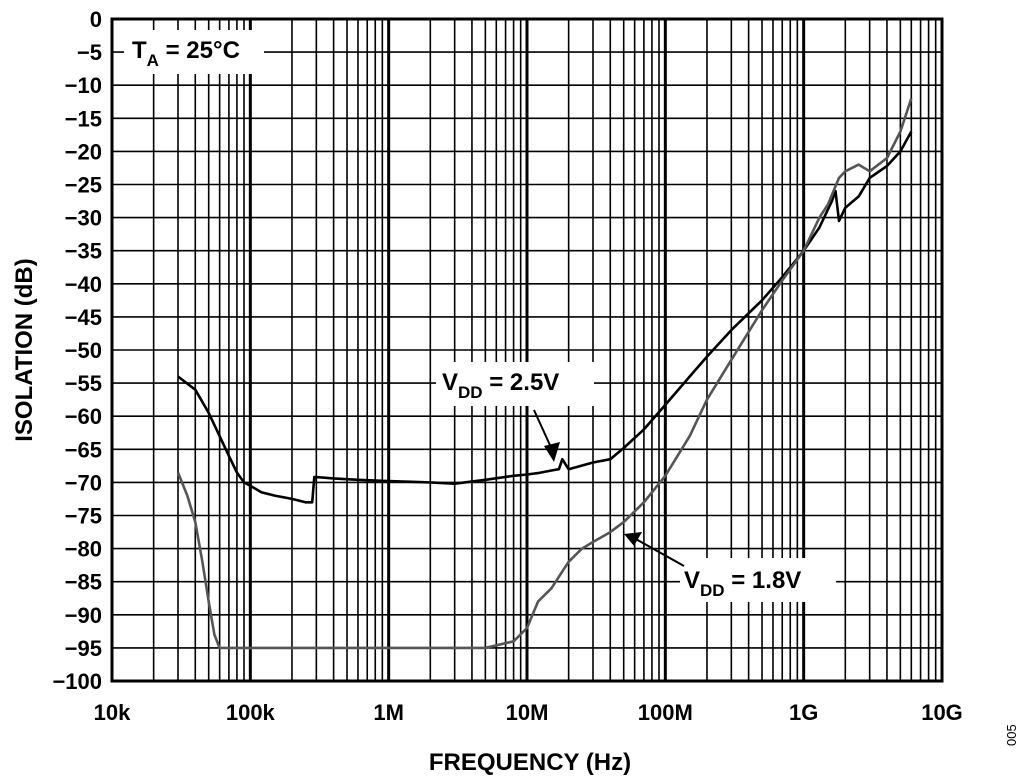  What do you see at coordinates (530, 762) in the screenshot?
I see `x-axis-title: FREQUENCY (Hz)` at bounding box center [530, 762].